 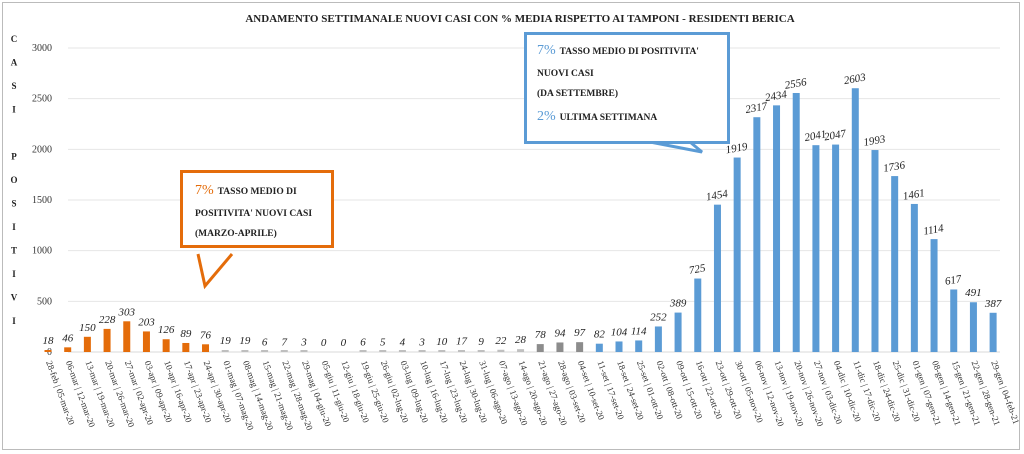 What do you see at coordinates (42, 149) in the screenshot?
I see `y-tick-label: 2000` at bounding box center [42, 149].